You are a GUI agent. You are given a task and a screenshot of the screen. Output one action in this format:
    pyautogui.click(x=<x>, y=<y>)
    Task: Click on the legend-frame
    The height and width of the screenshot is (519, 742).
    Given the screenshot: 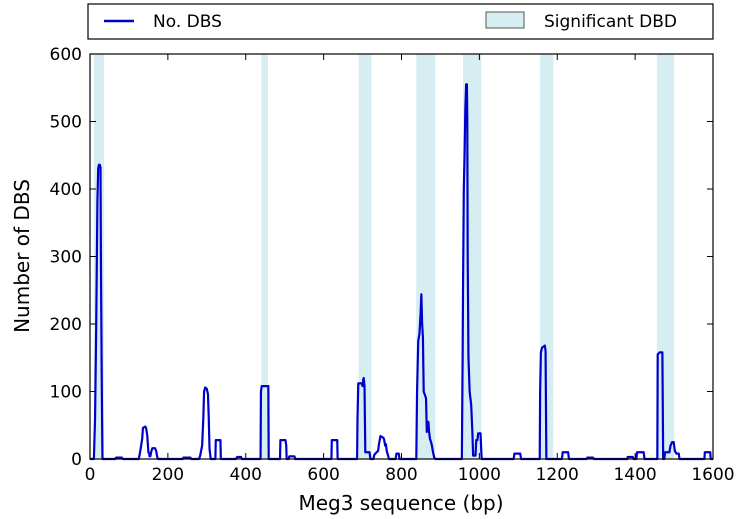 What is the action you would take?
    pyautogui.click(x=400, y=21)
    